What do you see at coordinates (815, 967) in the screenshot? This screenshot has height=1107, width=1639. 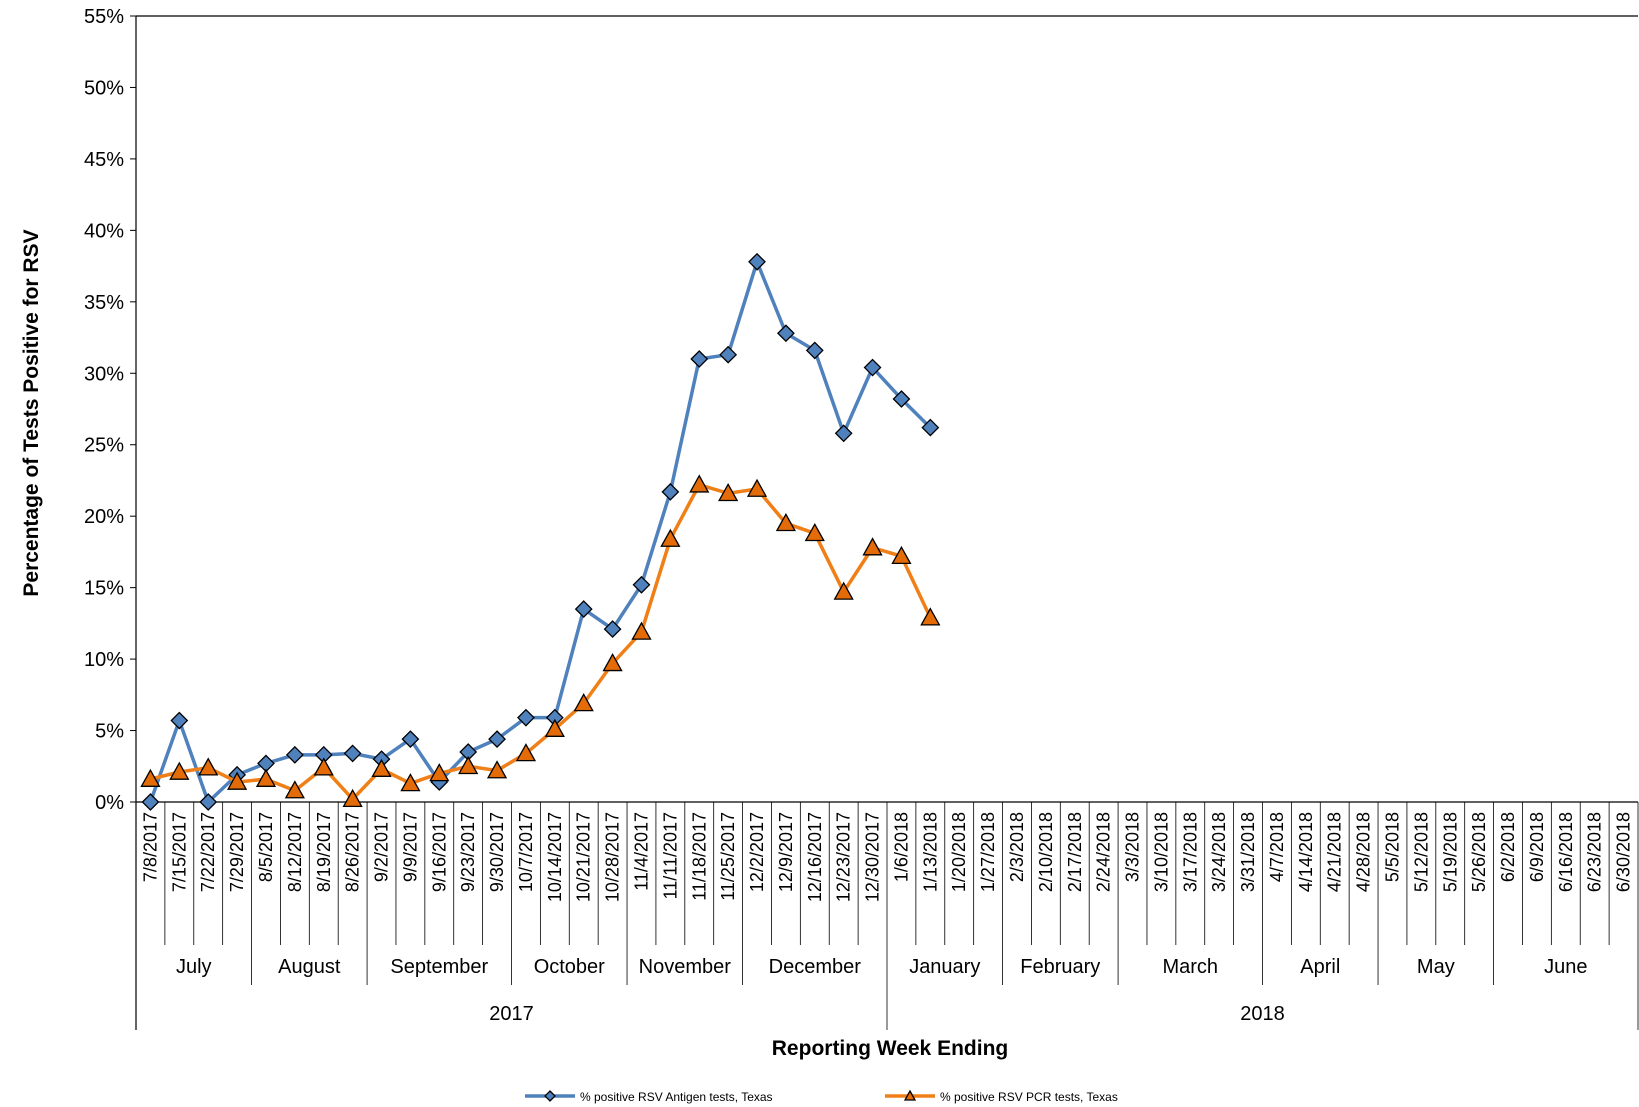 I see `month-label: December` at bounding box center [815, 967].